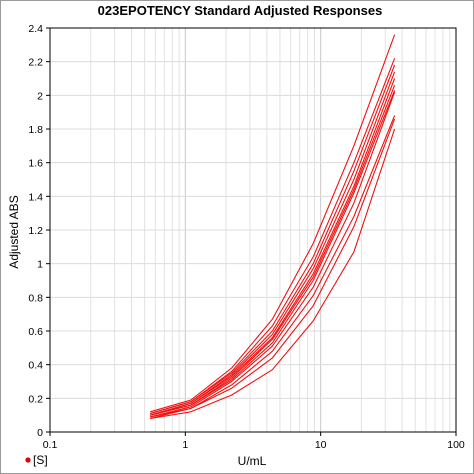 Image resolution: width=474 pixels, height=474 pixels. Describe the element at coordinates (35, 231) in the screenshot. I see `y-tick-label: 1.2` at that location.